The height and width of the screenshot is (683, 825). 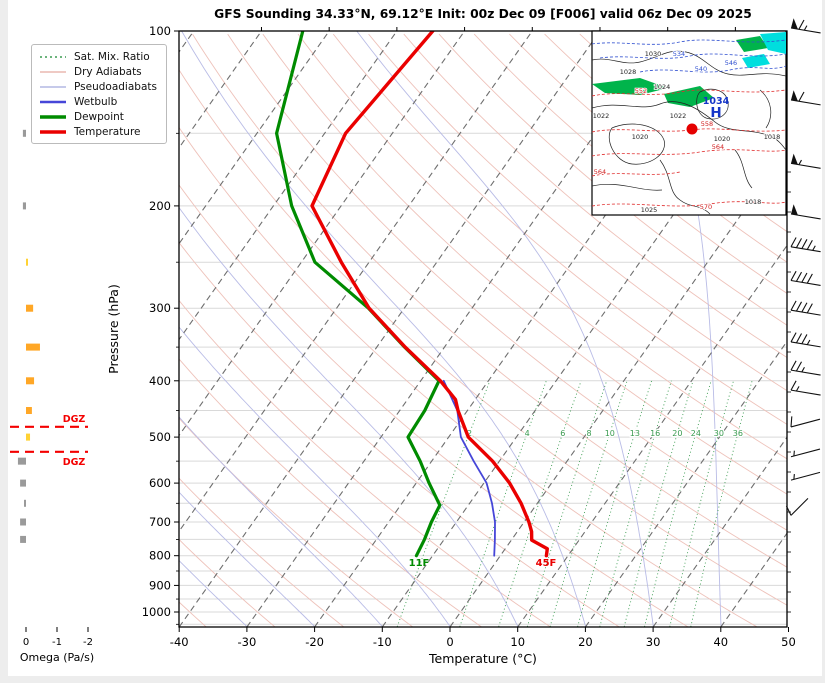 I want to click on map-label: 1028, so click(x=628, y=72).